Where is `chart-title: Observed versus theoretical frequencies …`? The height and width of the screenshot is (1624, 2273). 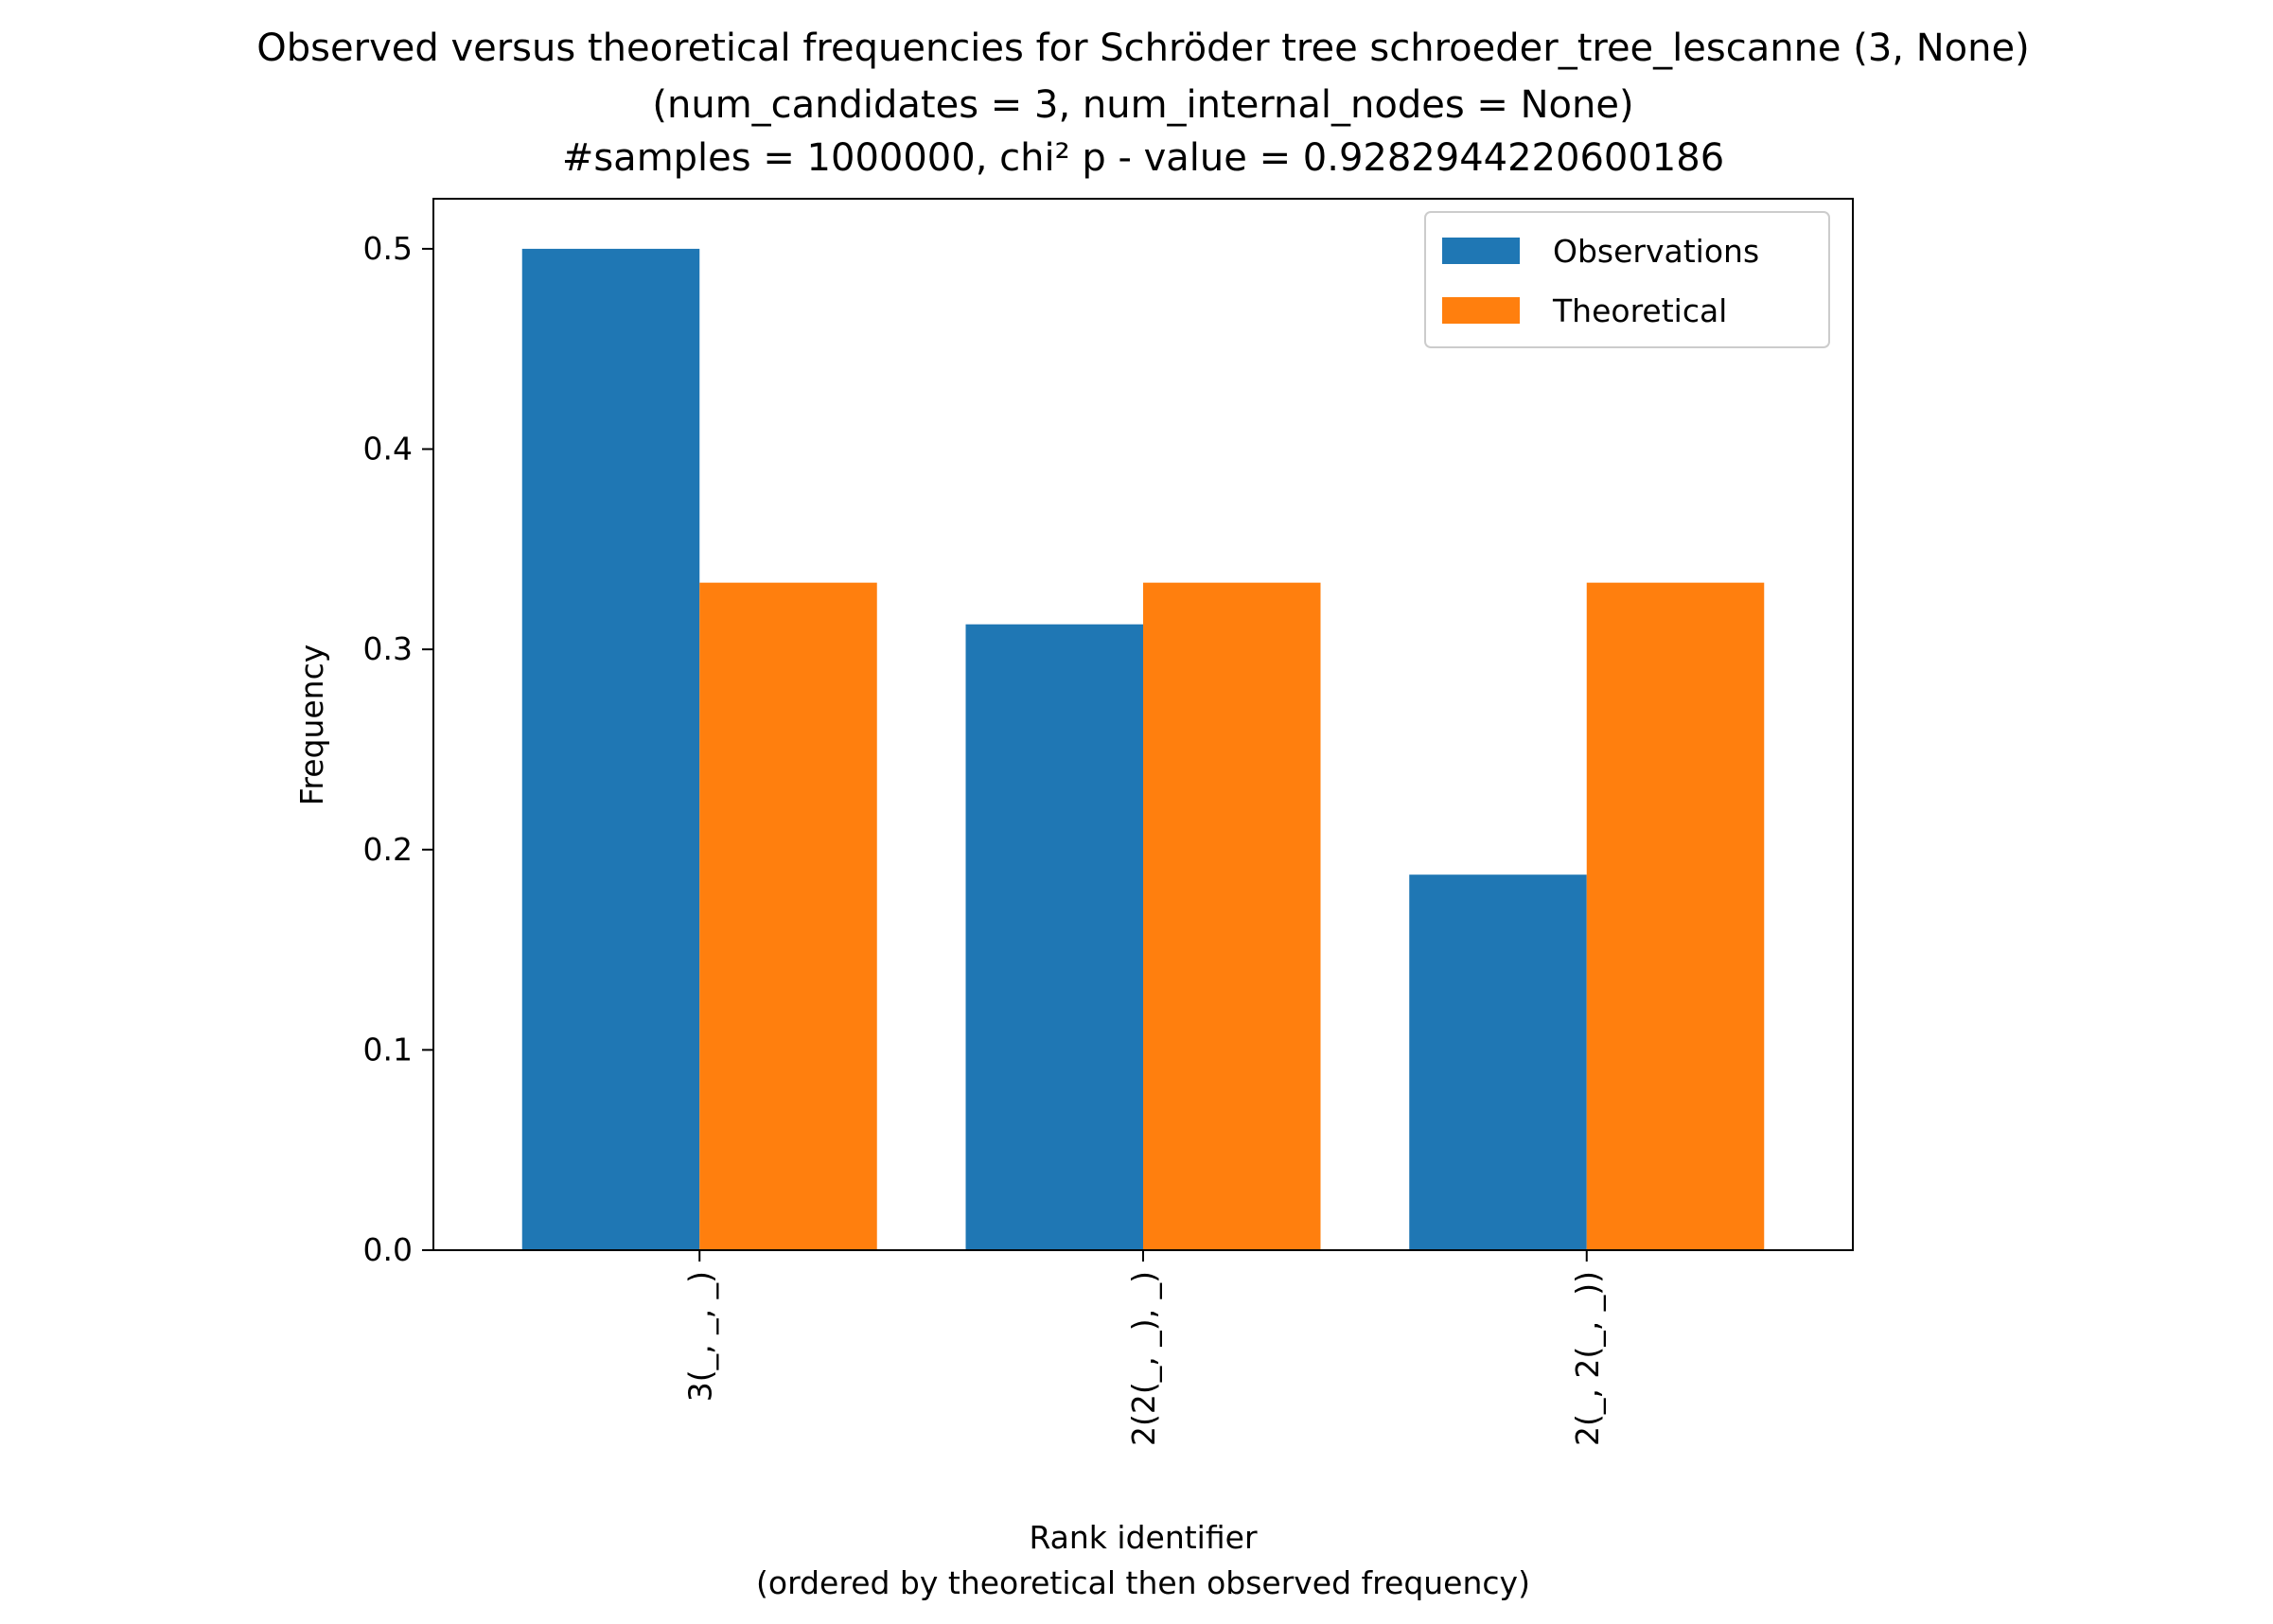 chart-title: Observed versus theoretical frequencies … is located at coordinates (1142, 103).